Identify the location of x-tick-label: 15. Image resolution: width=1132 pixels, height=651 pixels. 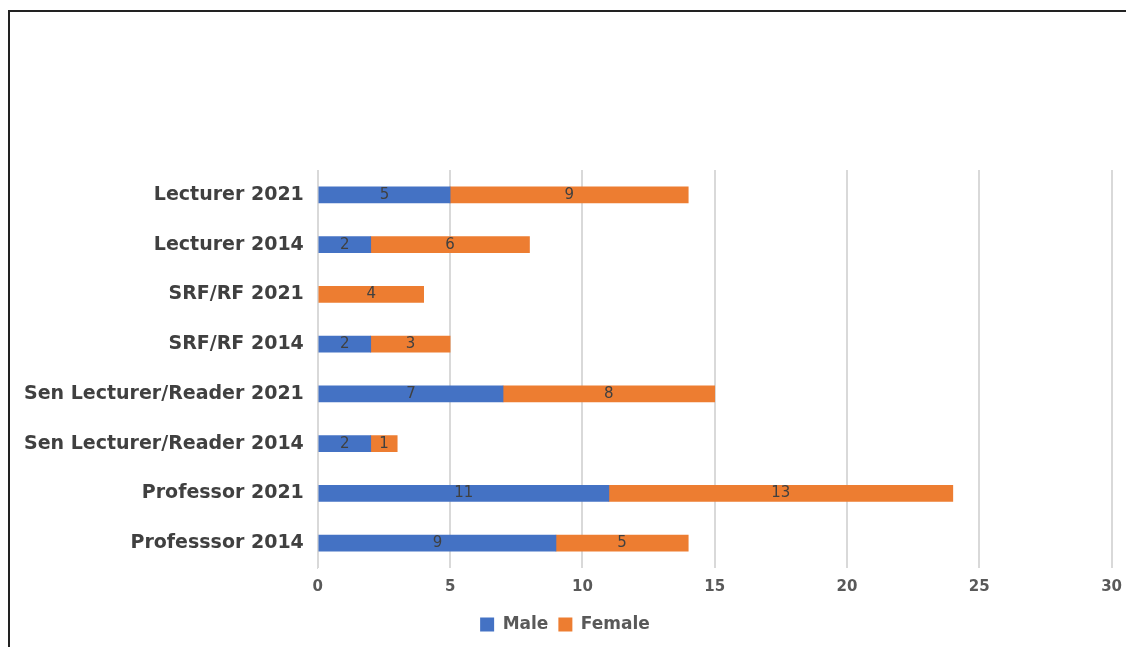
(715, 585).